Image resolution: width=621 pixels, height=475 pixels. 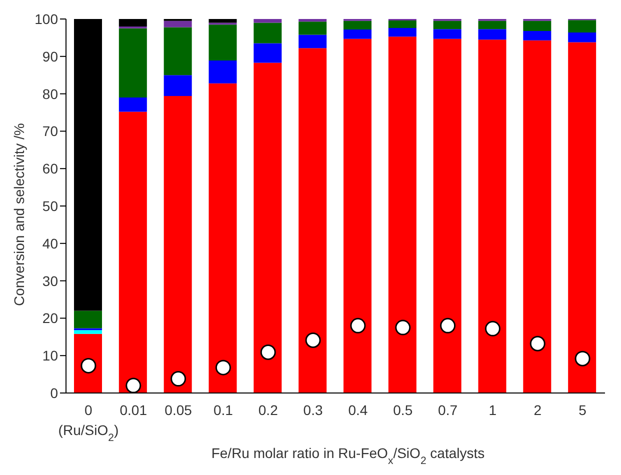 I want to click on y-tick-label: 0, so click(x=54, y=392).